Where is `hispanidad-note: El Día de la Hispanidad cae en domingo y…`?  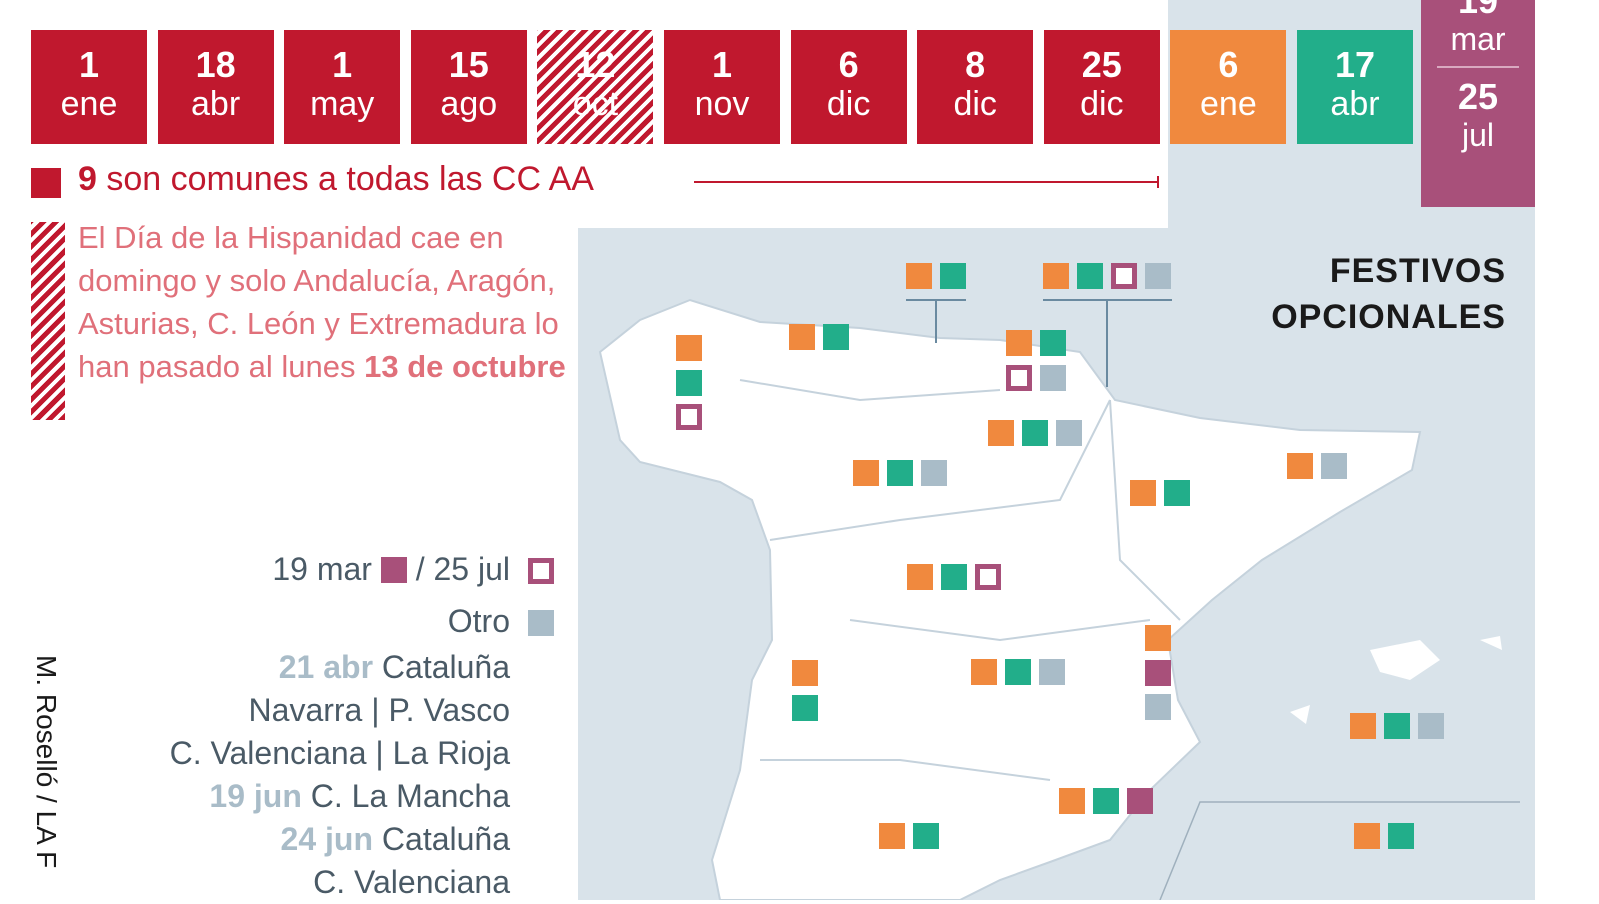 hispanidad-note: El Día de la Hispanidad cae en domingo y… is located at coordinates (322, 302).